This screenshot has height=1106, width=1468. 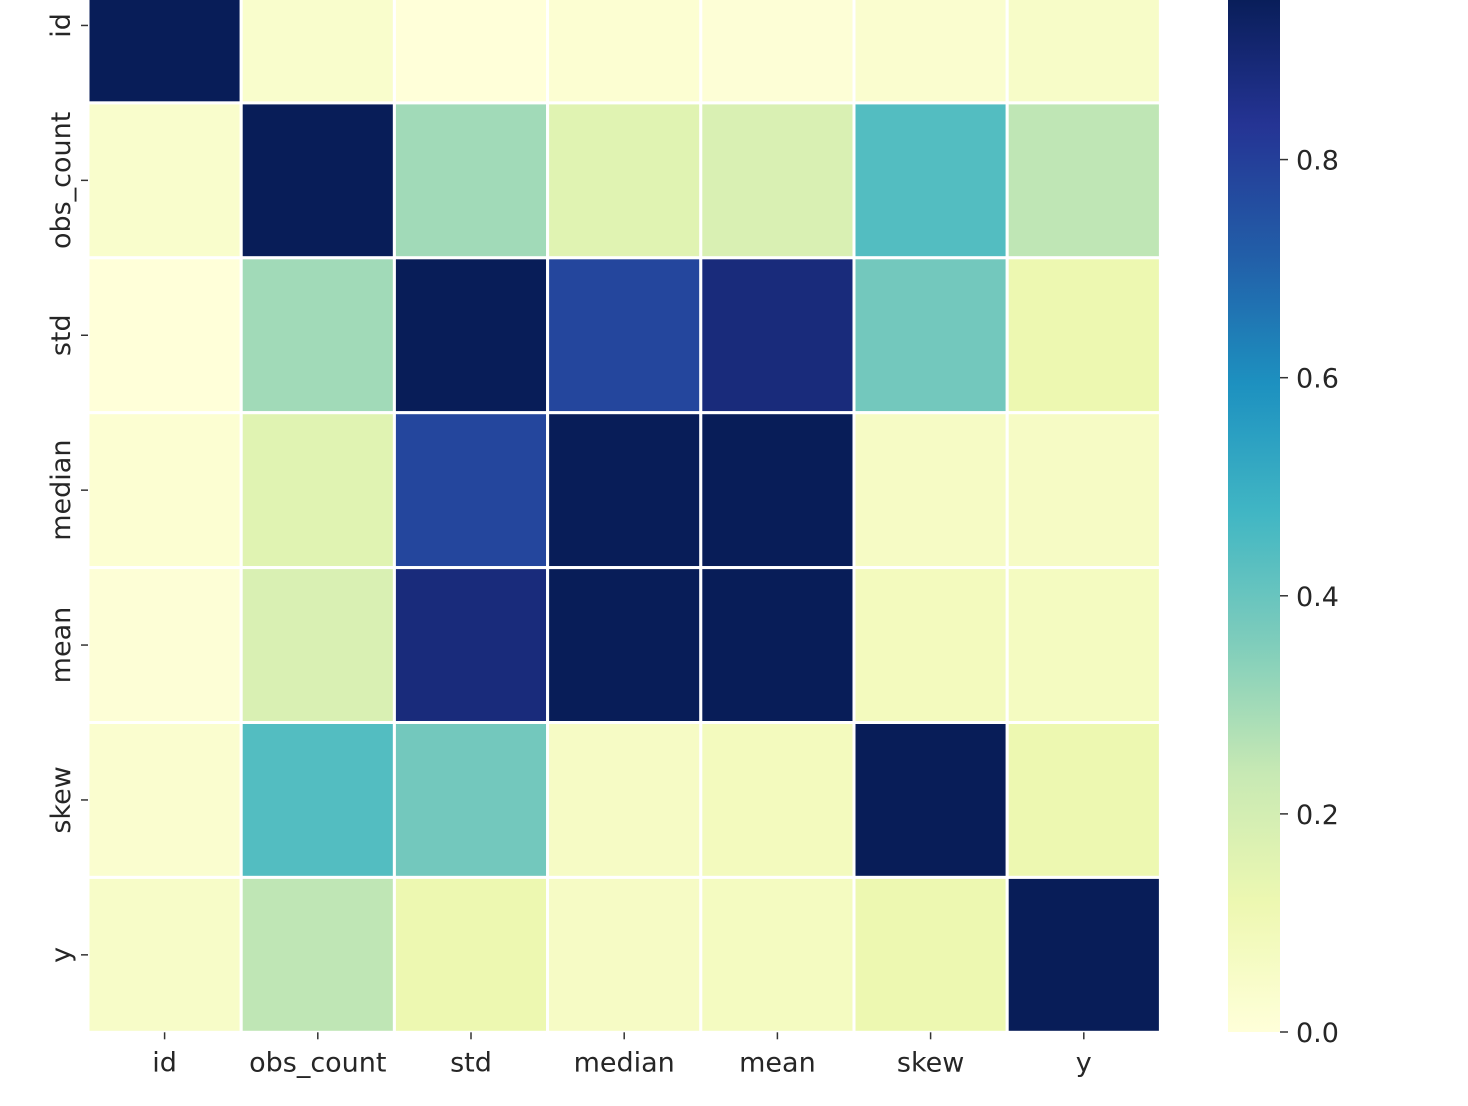 I want to click on y-tick-label: mean, so click(x=61, y=645).